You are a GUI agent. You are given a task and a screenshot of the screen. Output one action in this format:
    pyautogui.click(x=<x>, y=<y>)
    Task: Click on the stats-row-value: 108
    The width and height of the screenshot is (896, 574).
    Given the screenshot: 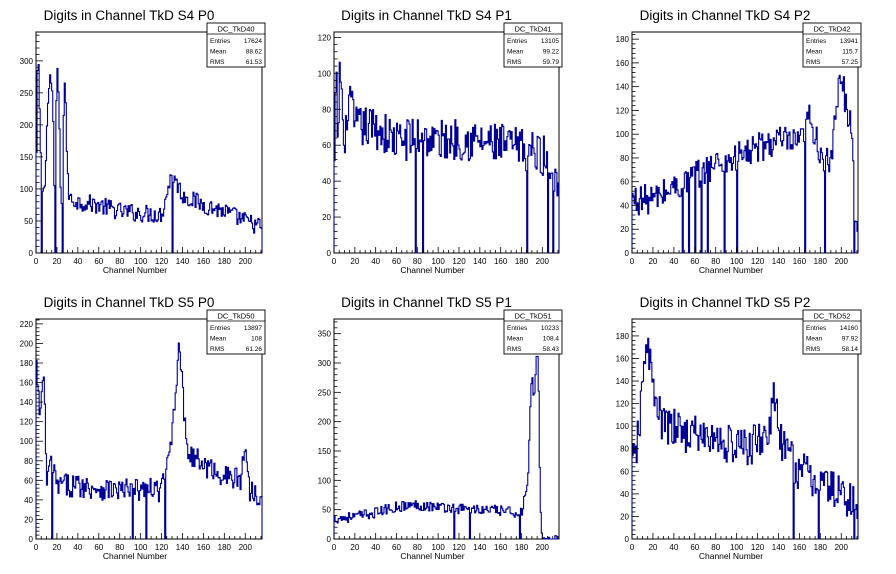 What is the action you would take?
    pyautogui.click(x=256, y=339)
    